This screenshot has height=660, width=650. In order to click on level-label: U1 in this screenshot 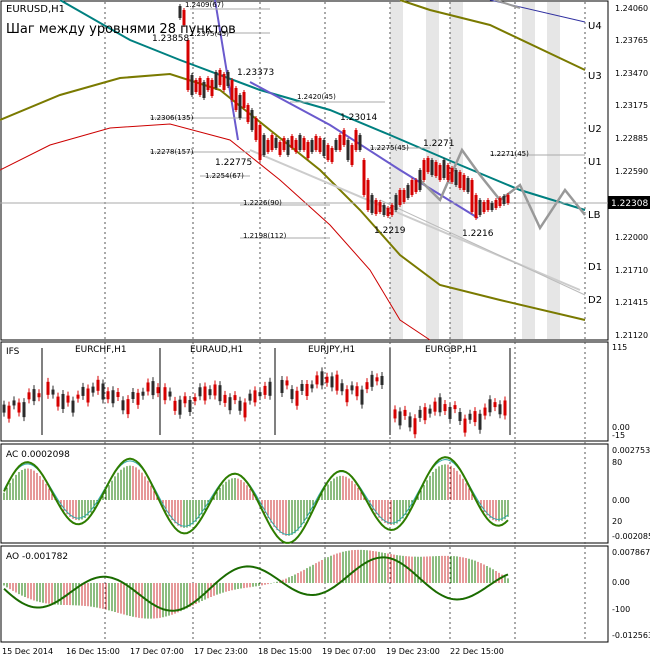, I will do `click(595, 162)`.